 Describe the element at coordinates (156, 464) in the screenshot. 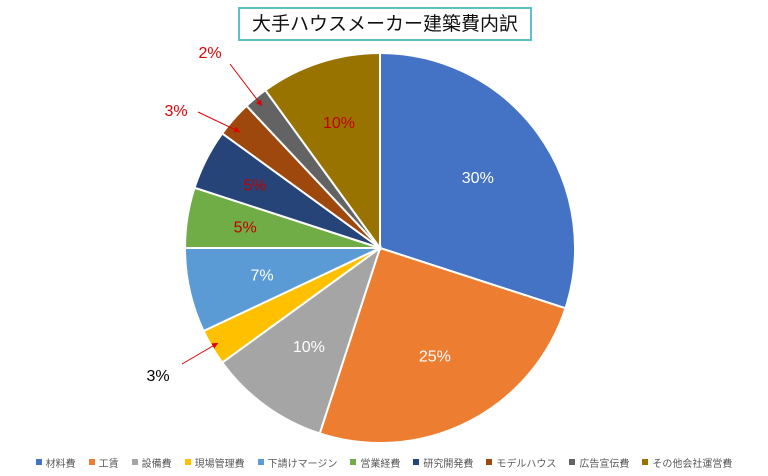

I see `legend-label: 設備費` at that location.